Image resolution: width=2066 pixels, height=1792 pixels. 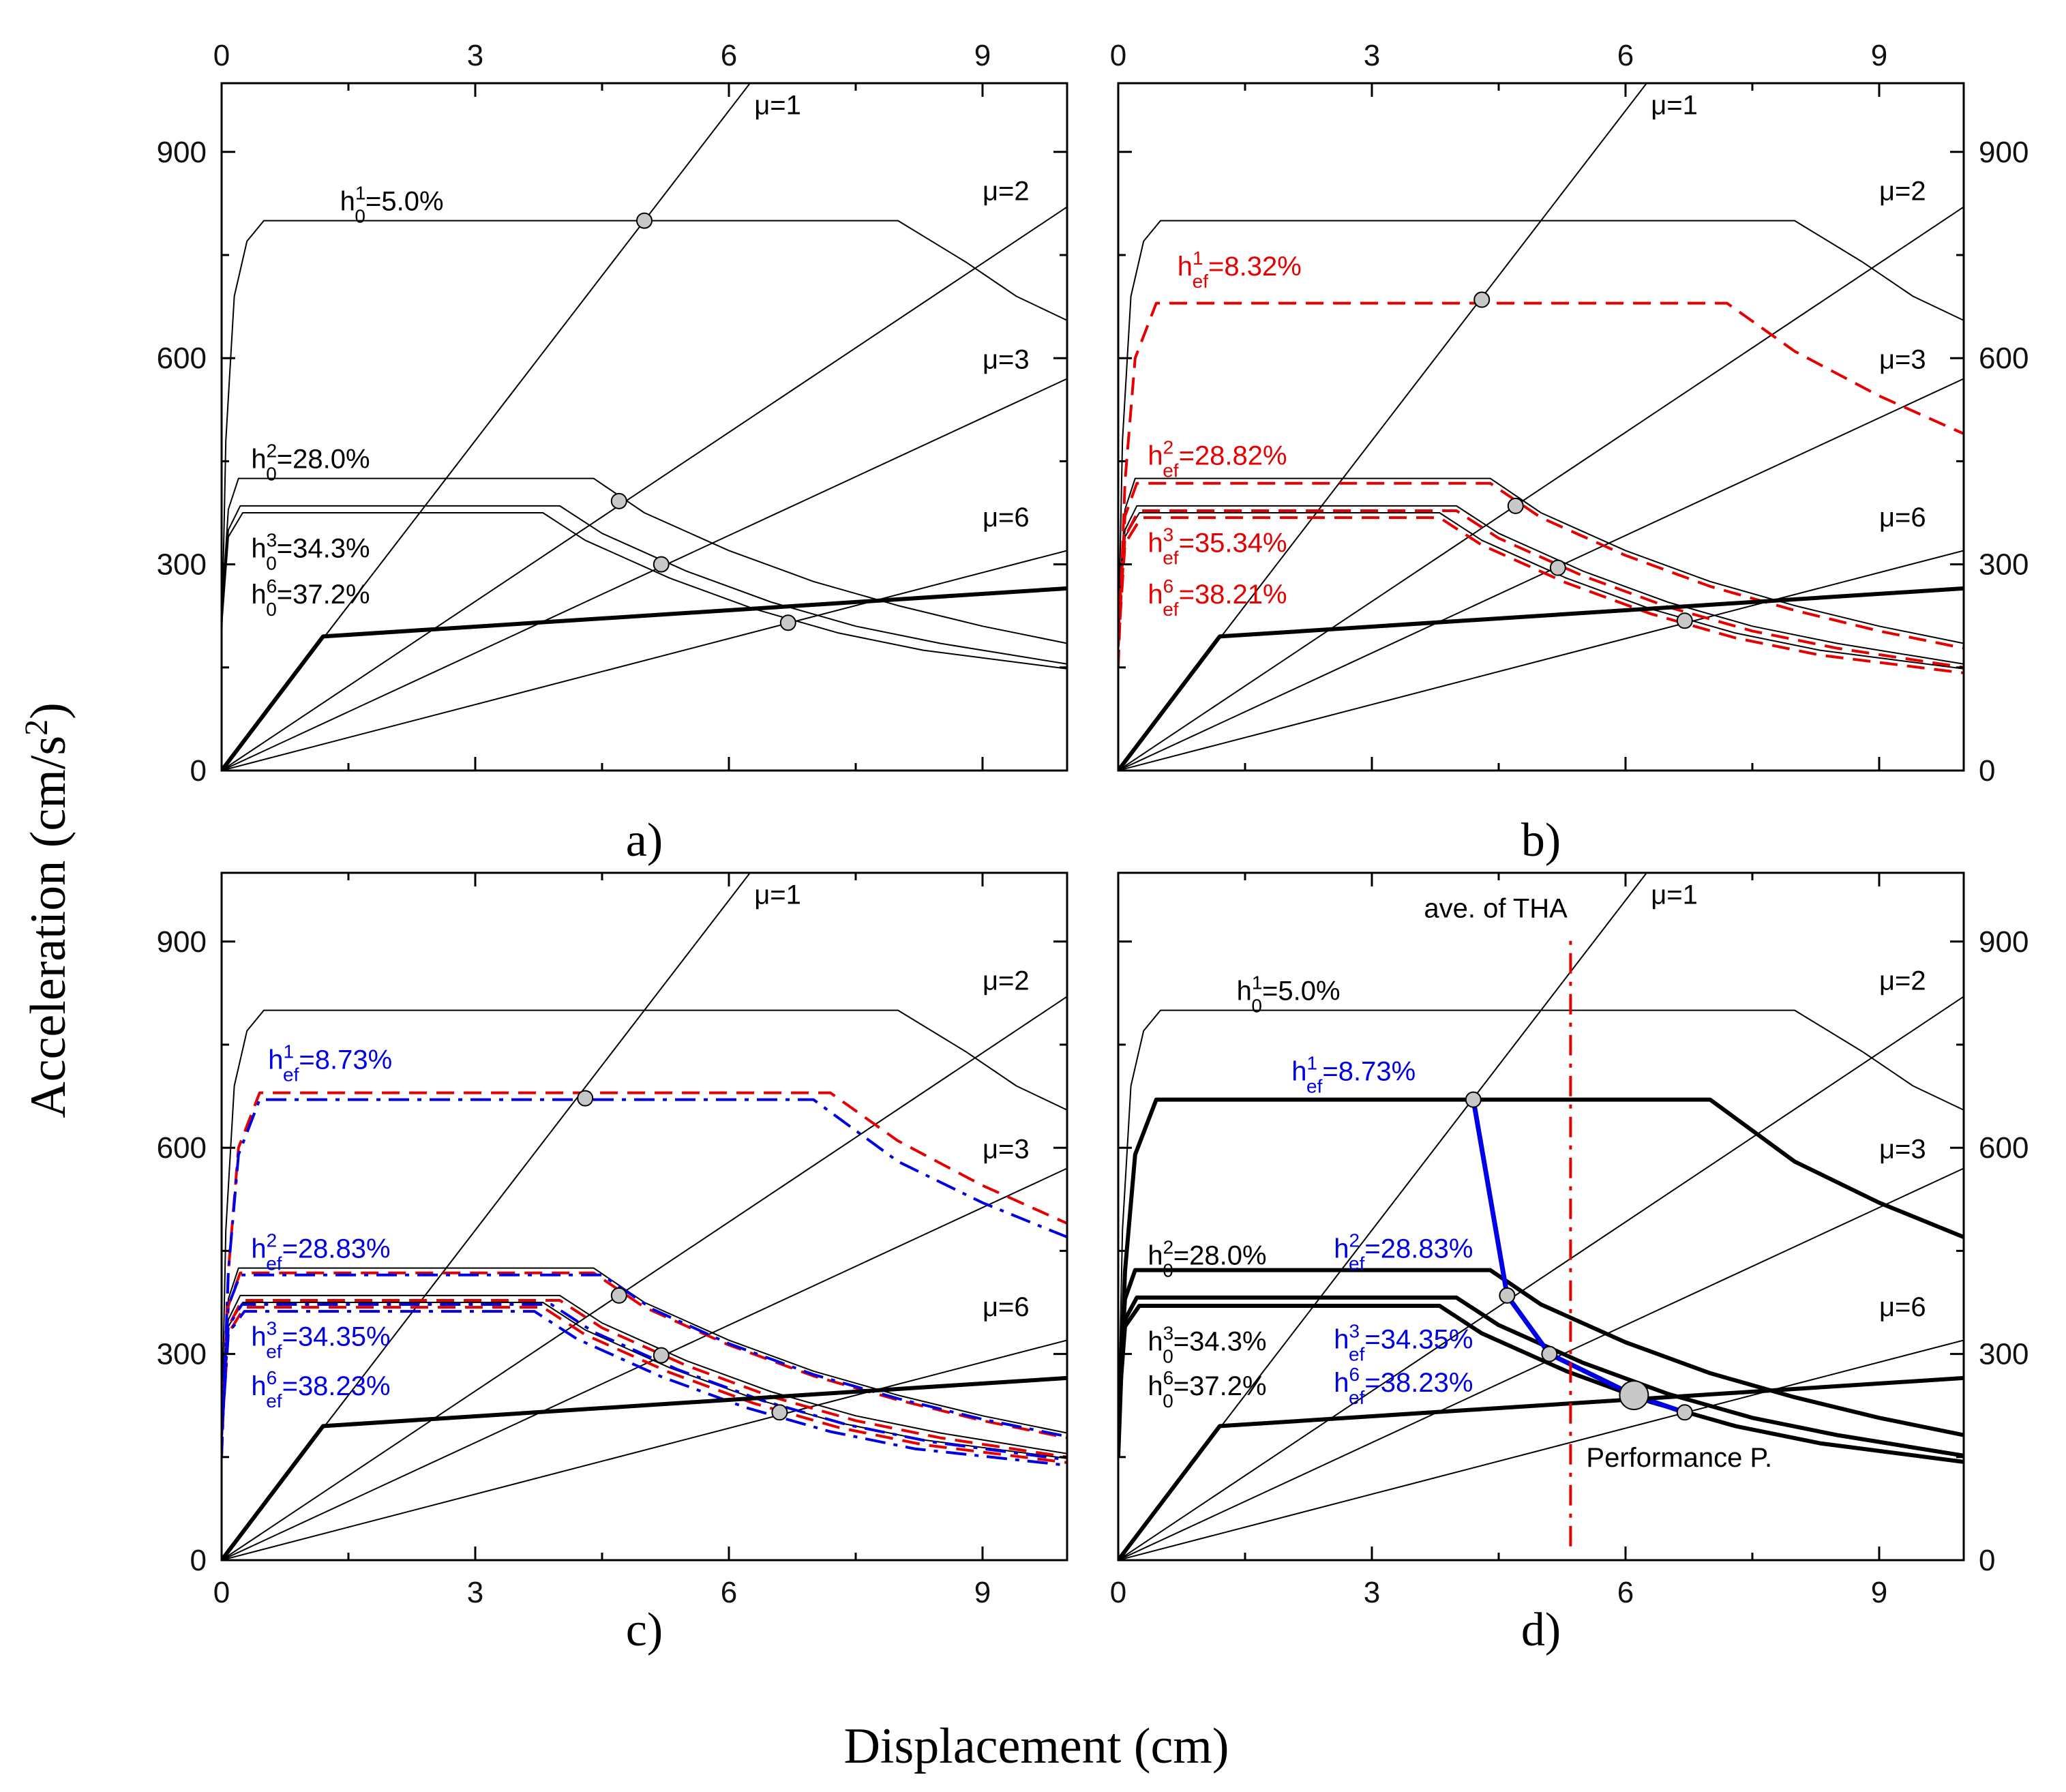 What do you see at coordinates (1207, 1389) in the screenshot?
I see `damping-annotation: h6 0=37.2%` at bounding box center [1207, 1389].